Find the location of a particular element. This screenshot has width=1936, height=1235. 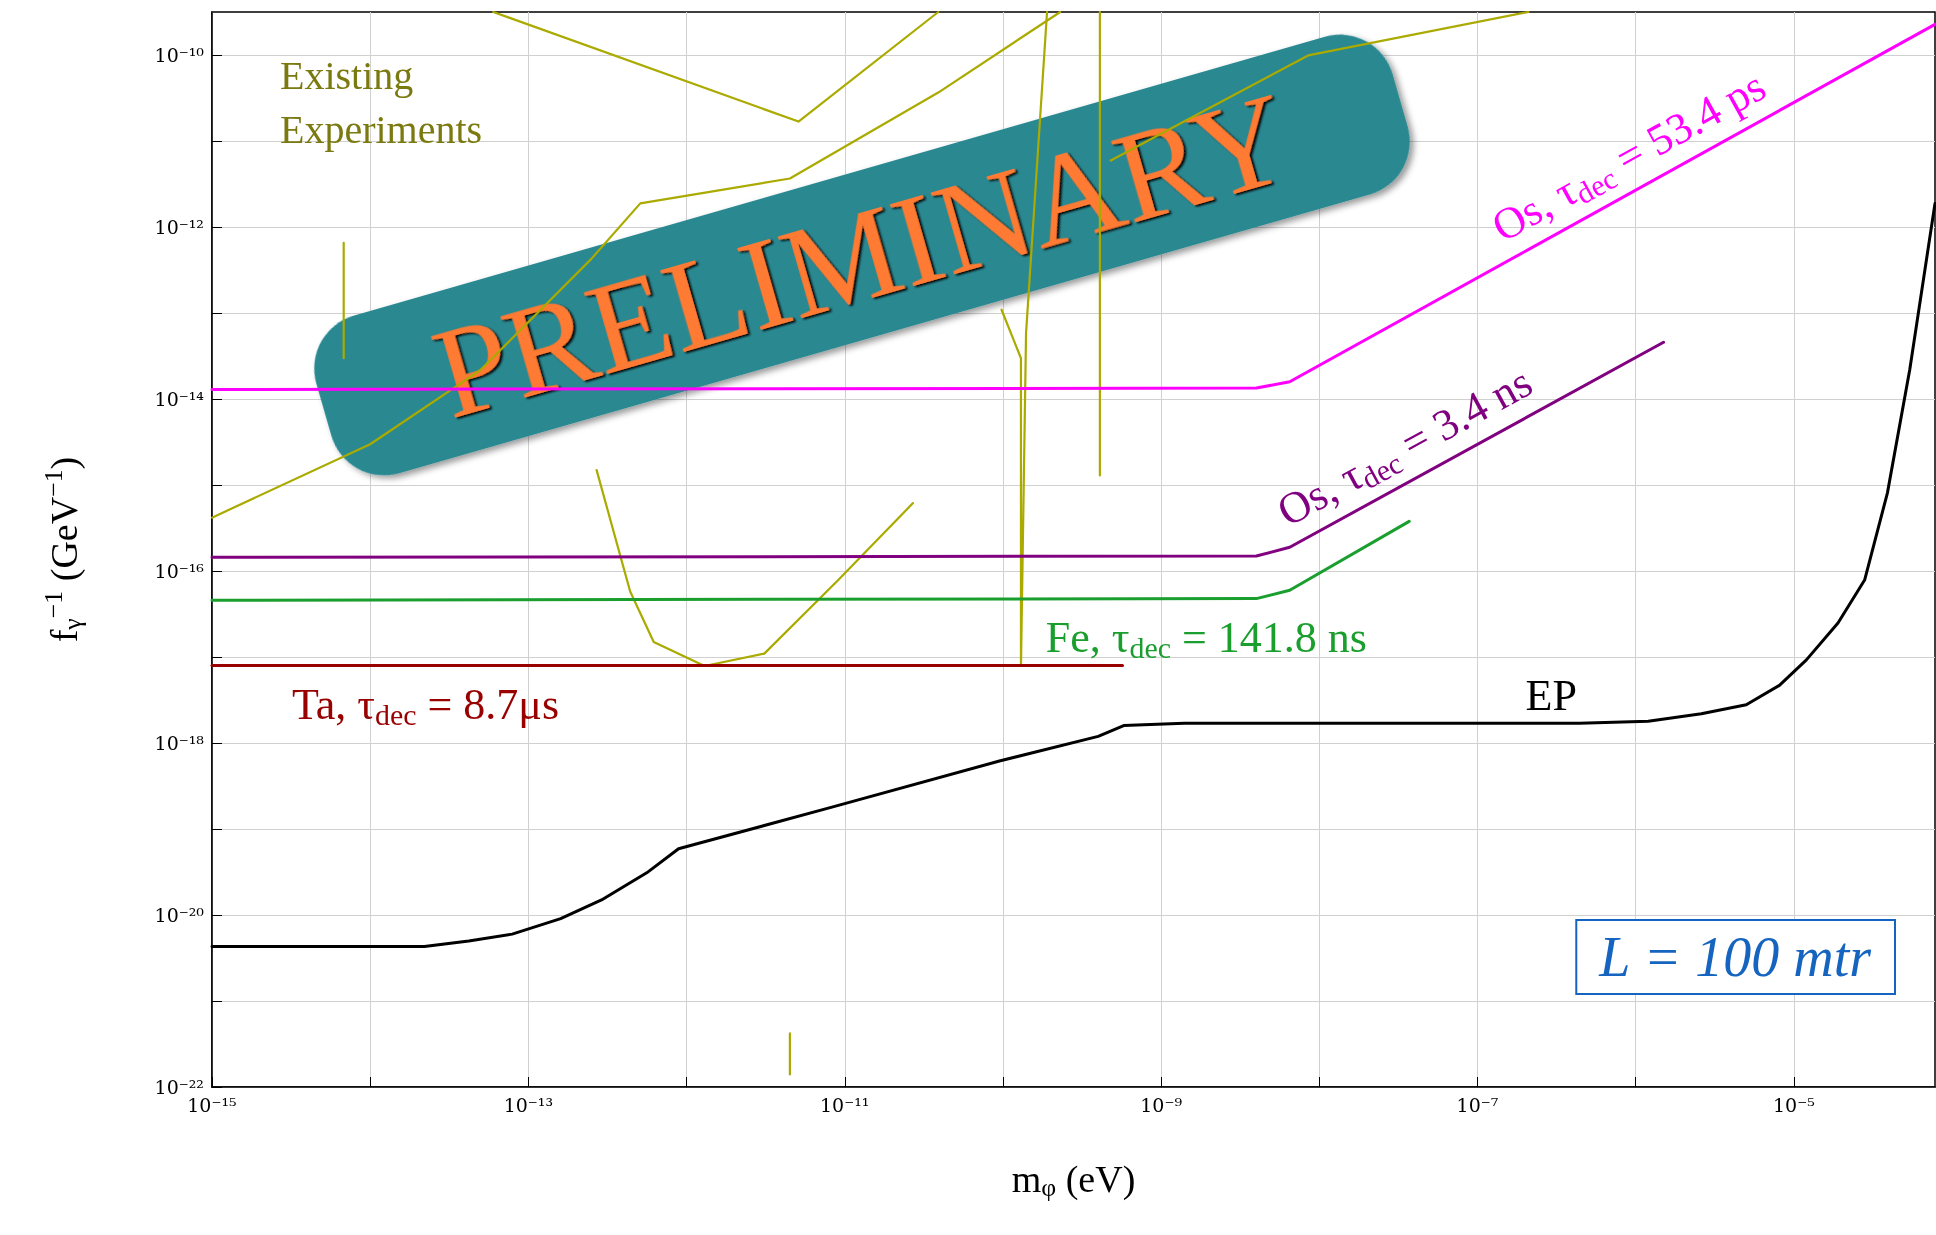

y-tick-label: 10⁻¹⁸ is located at coordinates (179, 743).